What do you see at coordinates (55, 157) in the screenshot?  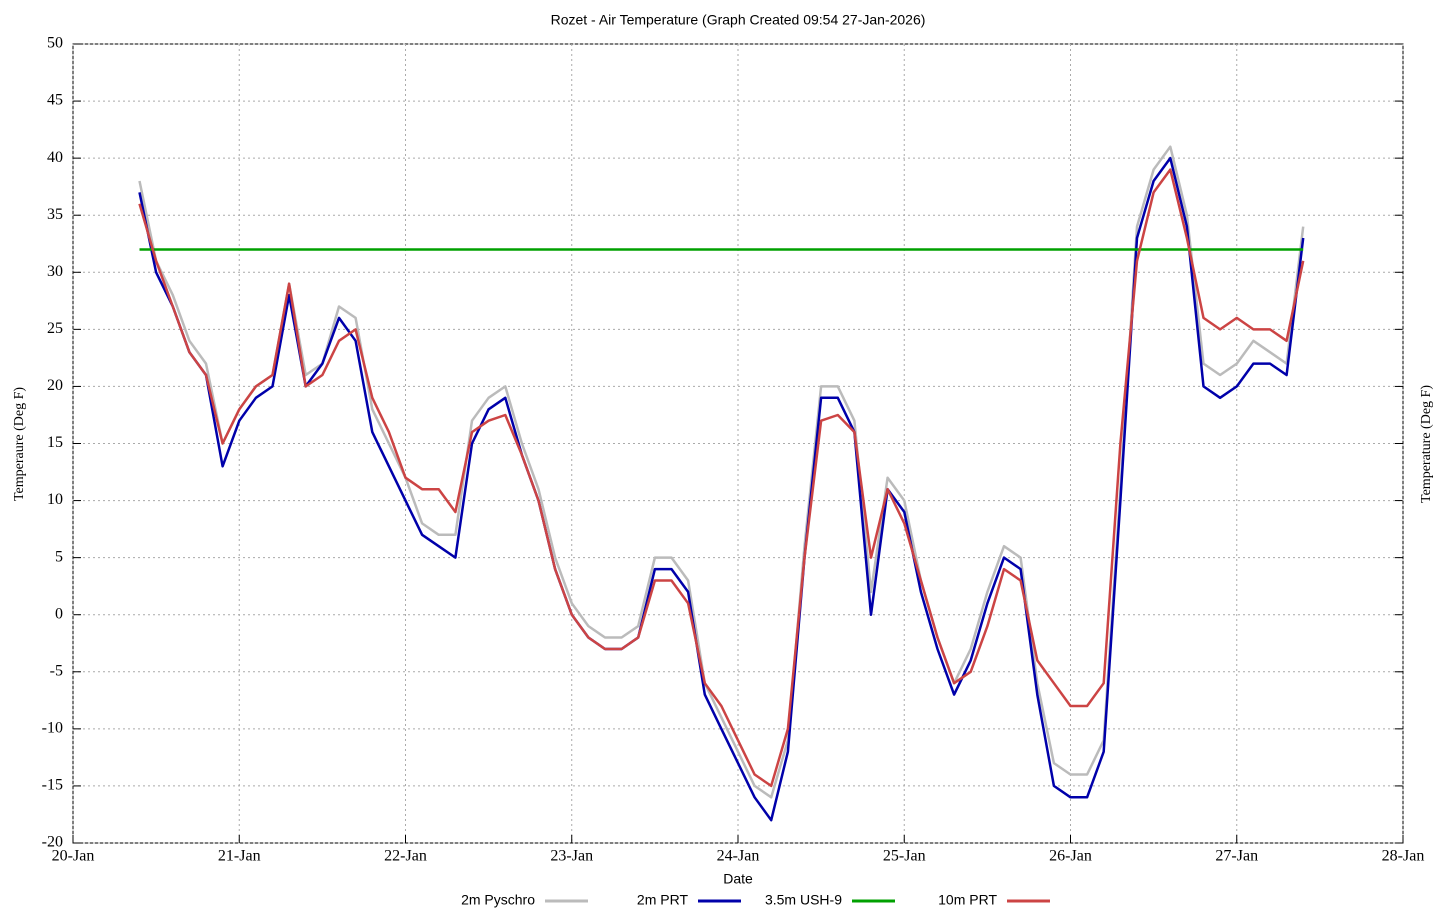 I see `y-tick-label: 40` at bounding box center [55, 157].